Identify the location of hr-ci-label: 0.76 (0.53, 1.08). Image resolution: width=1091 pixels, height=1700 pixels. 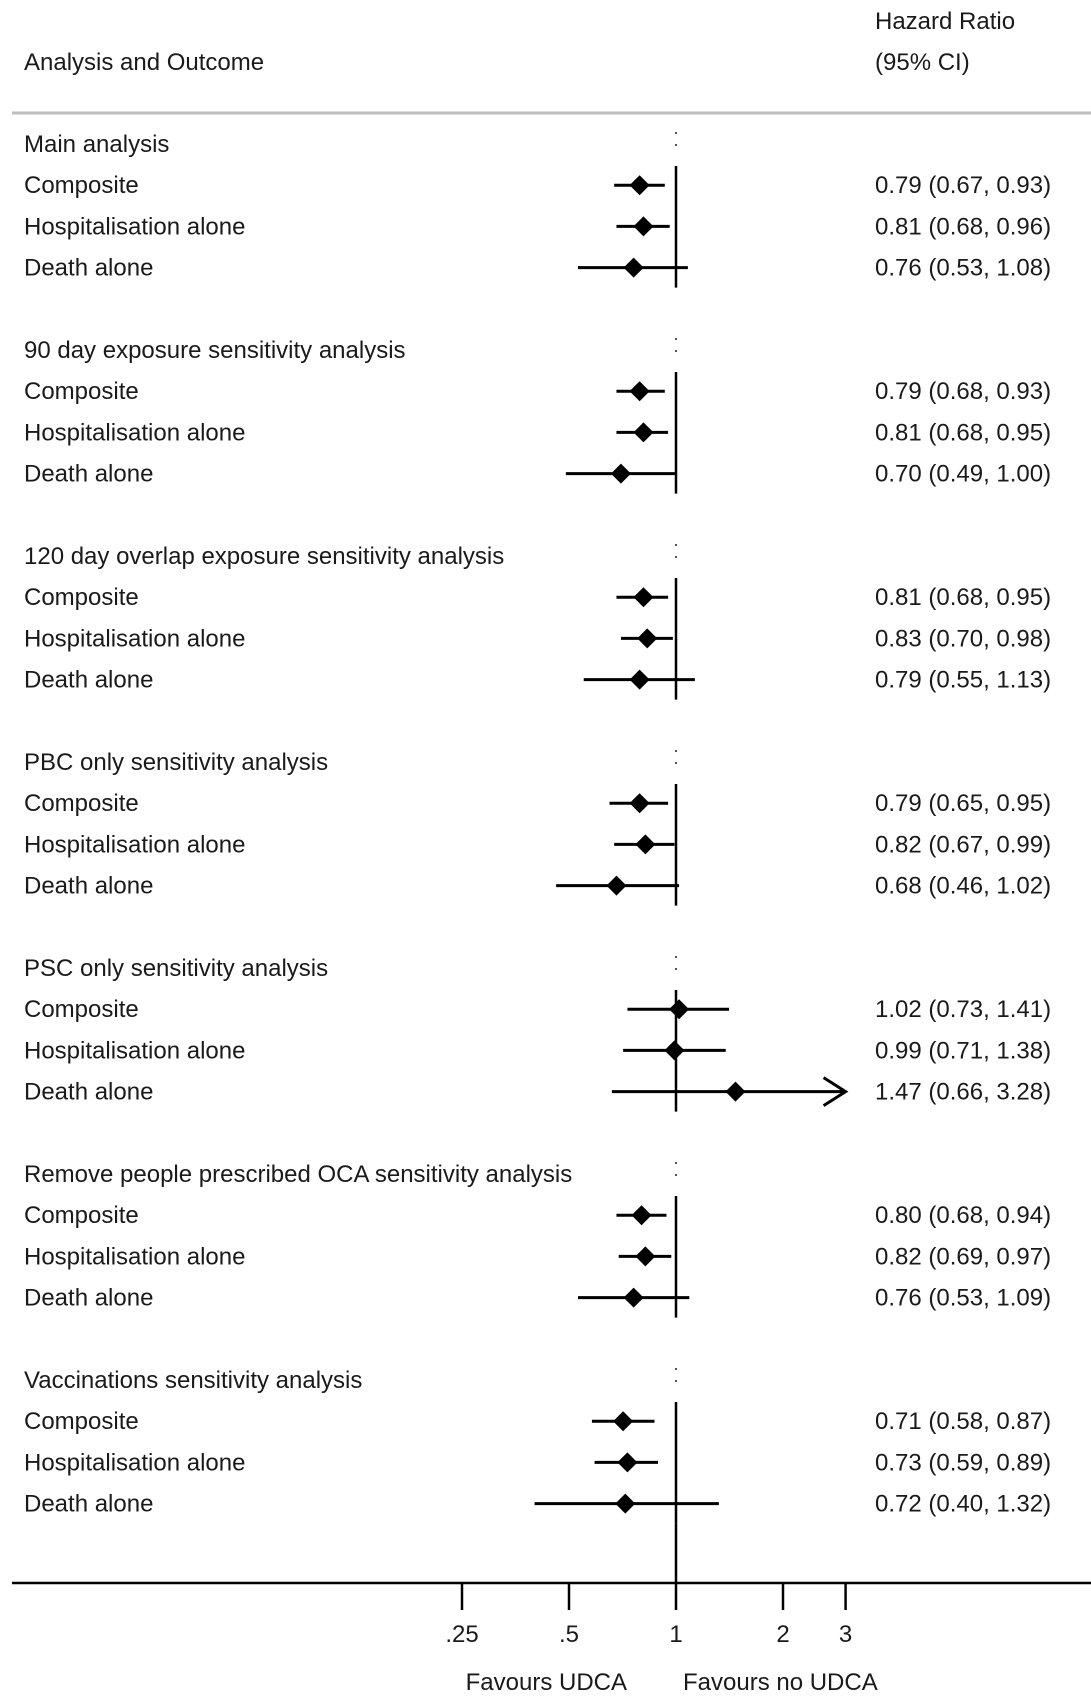
(963, 268).